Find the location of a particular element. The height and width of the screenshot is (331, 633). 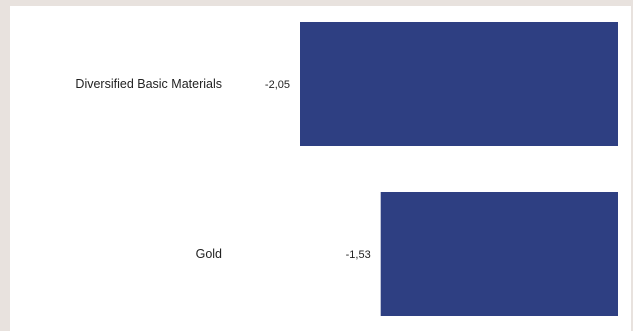

value-label-0: -2,05 is located at coordinates (277, 85).